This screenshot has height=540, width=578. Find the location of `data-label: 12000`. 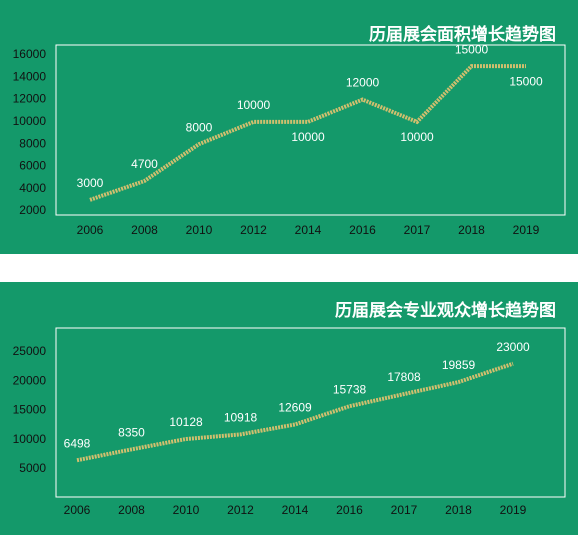

data-label: 12000 is located at coordinates (363, 83).